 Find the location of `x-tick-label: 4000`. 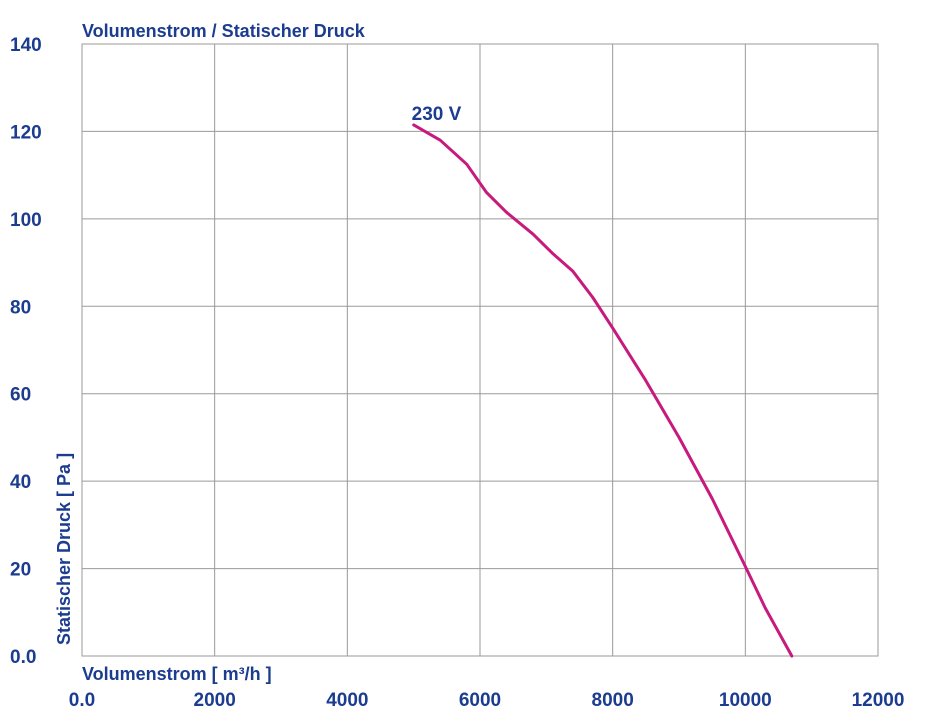

x-tick-label: 4000 is located at coordinates (347, 700).